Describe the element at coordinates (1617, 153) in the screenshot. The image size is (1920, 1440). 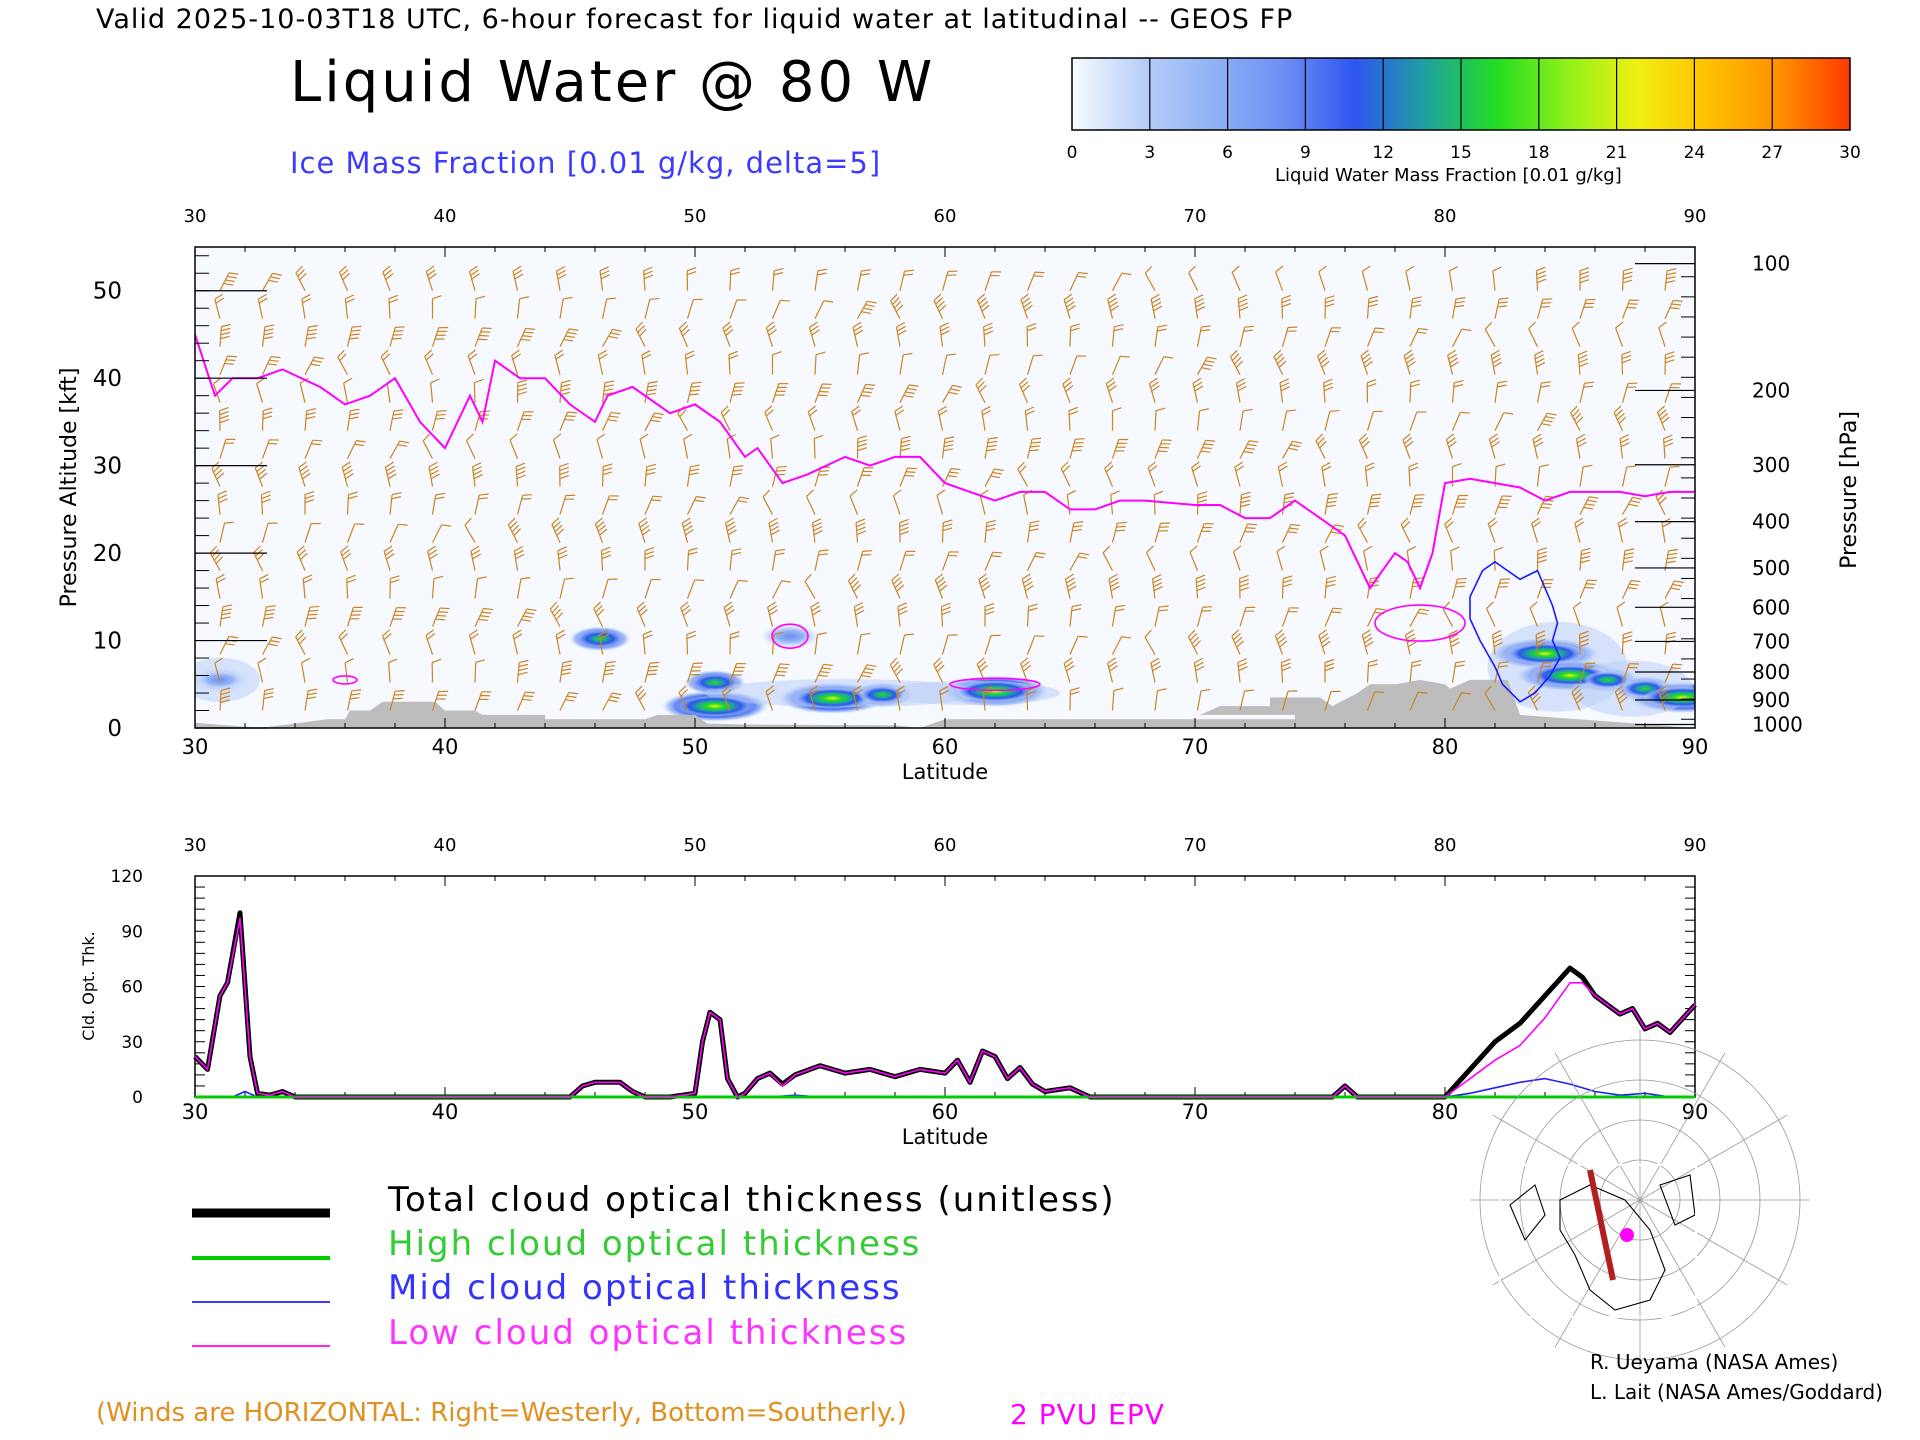
I see `colorbar-tick-label: 21` at that location.